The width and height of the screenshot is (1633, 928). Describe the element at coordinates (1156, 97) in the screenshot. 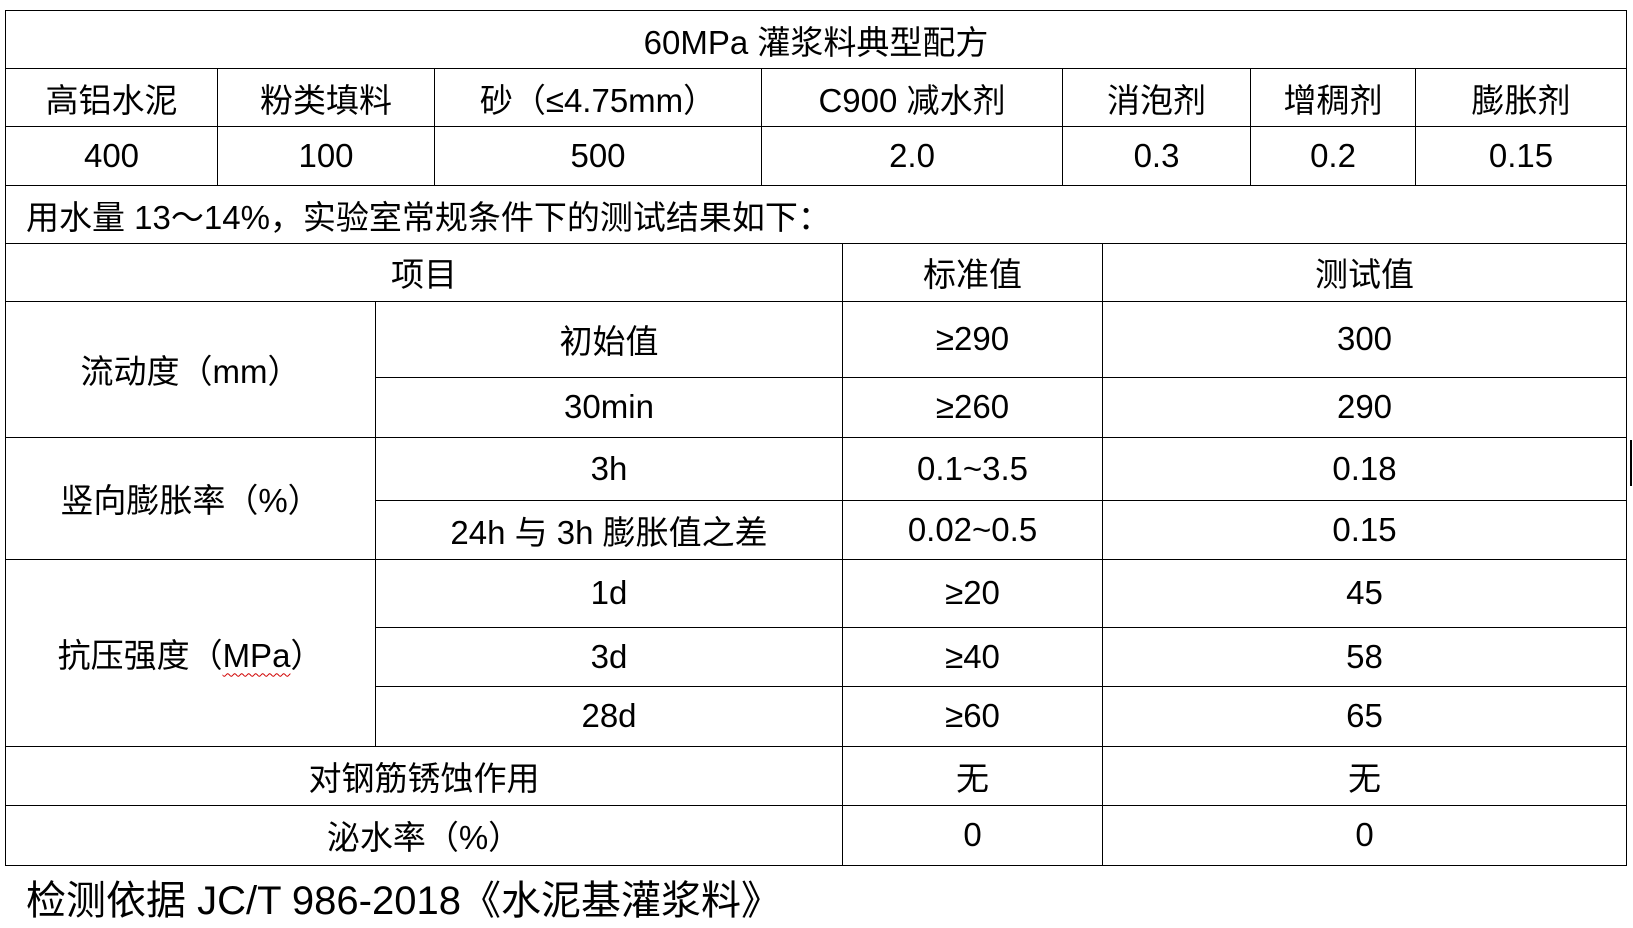

I see `header-cell: 消泡剂` at that location.